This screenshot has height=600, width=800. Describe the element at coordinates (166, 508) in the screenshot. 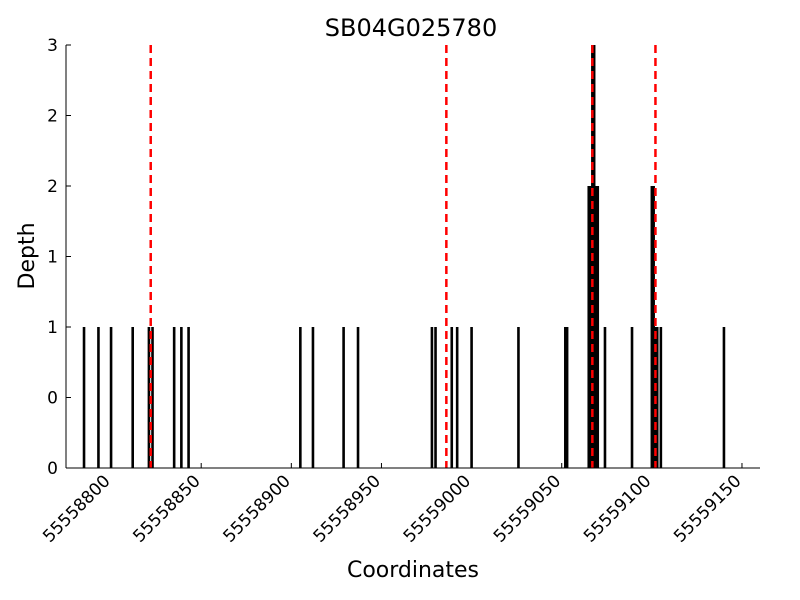

I see `x-tick-label: 55558850` at that location.